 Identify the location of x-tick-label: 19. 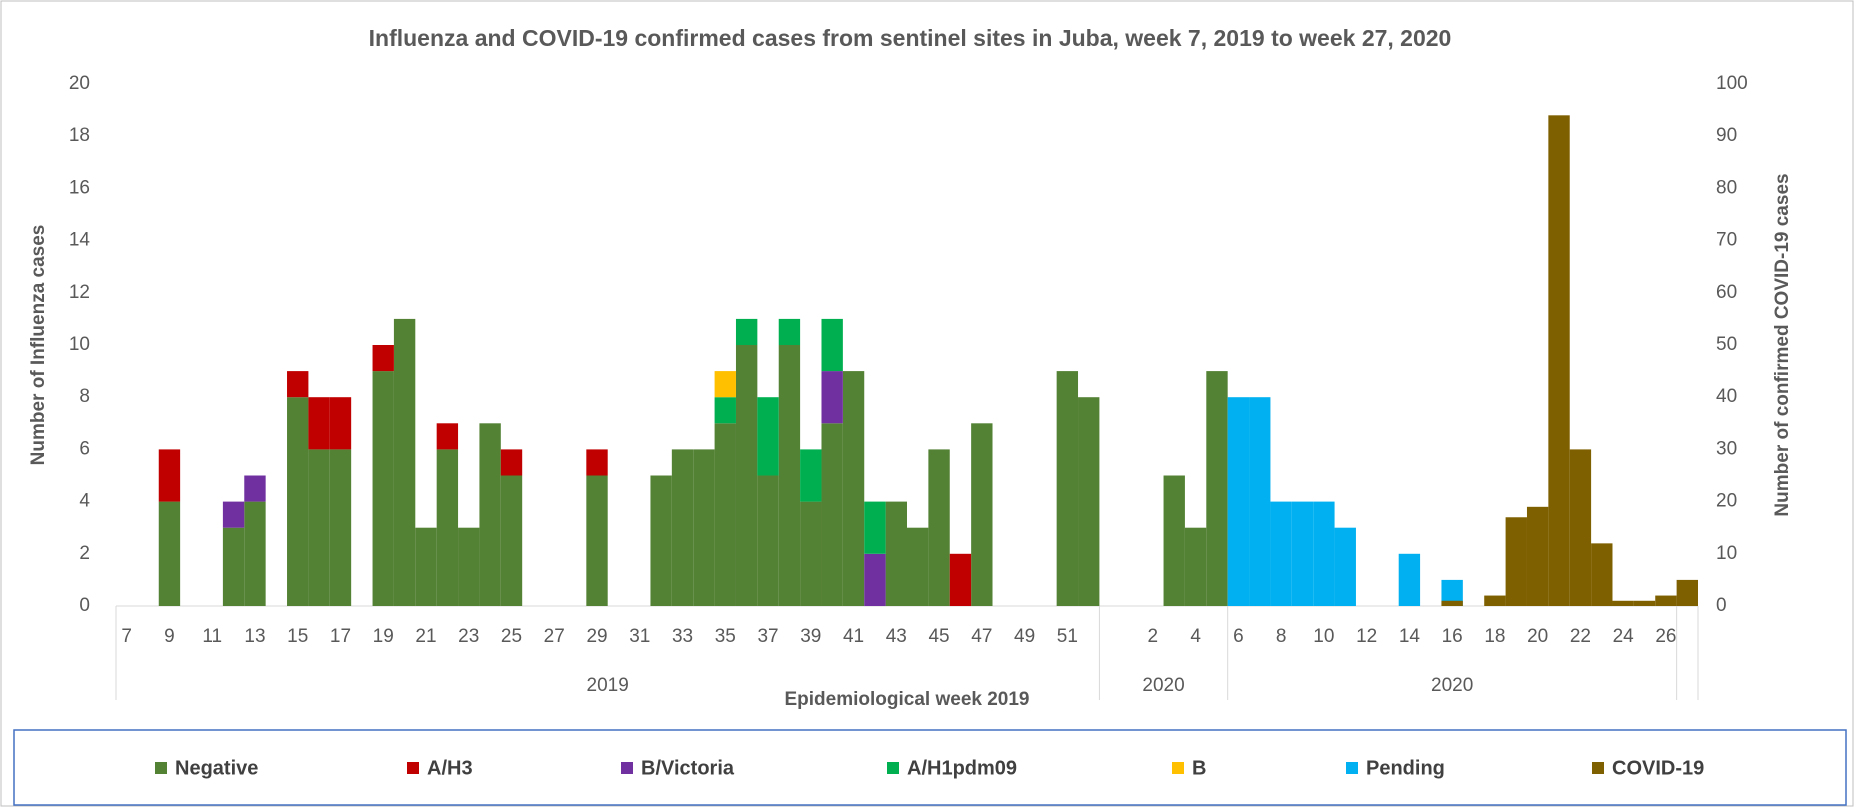
(383, 636).